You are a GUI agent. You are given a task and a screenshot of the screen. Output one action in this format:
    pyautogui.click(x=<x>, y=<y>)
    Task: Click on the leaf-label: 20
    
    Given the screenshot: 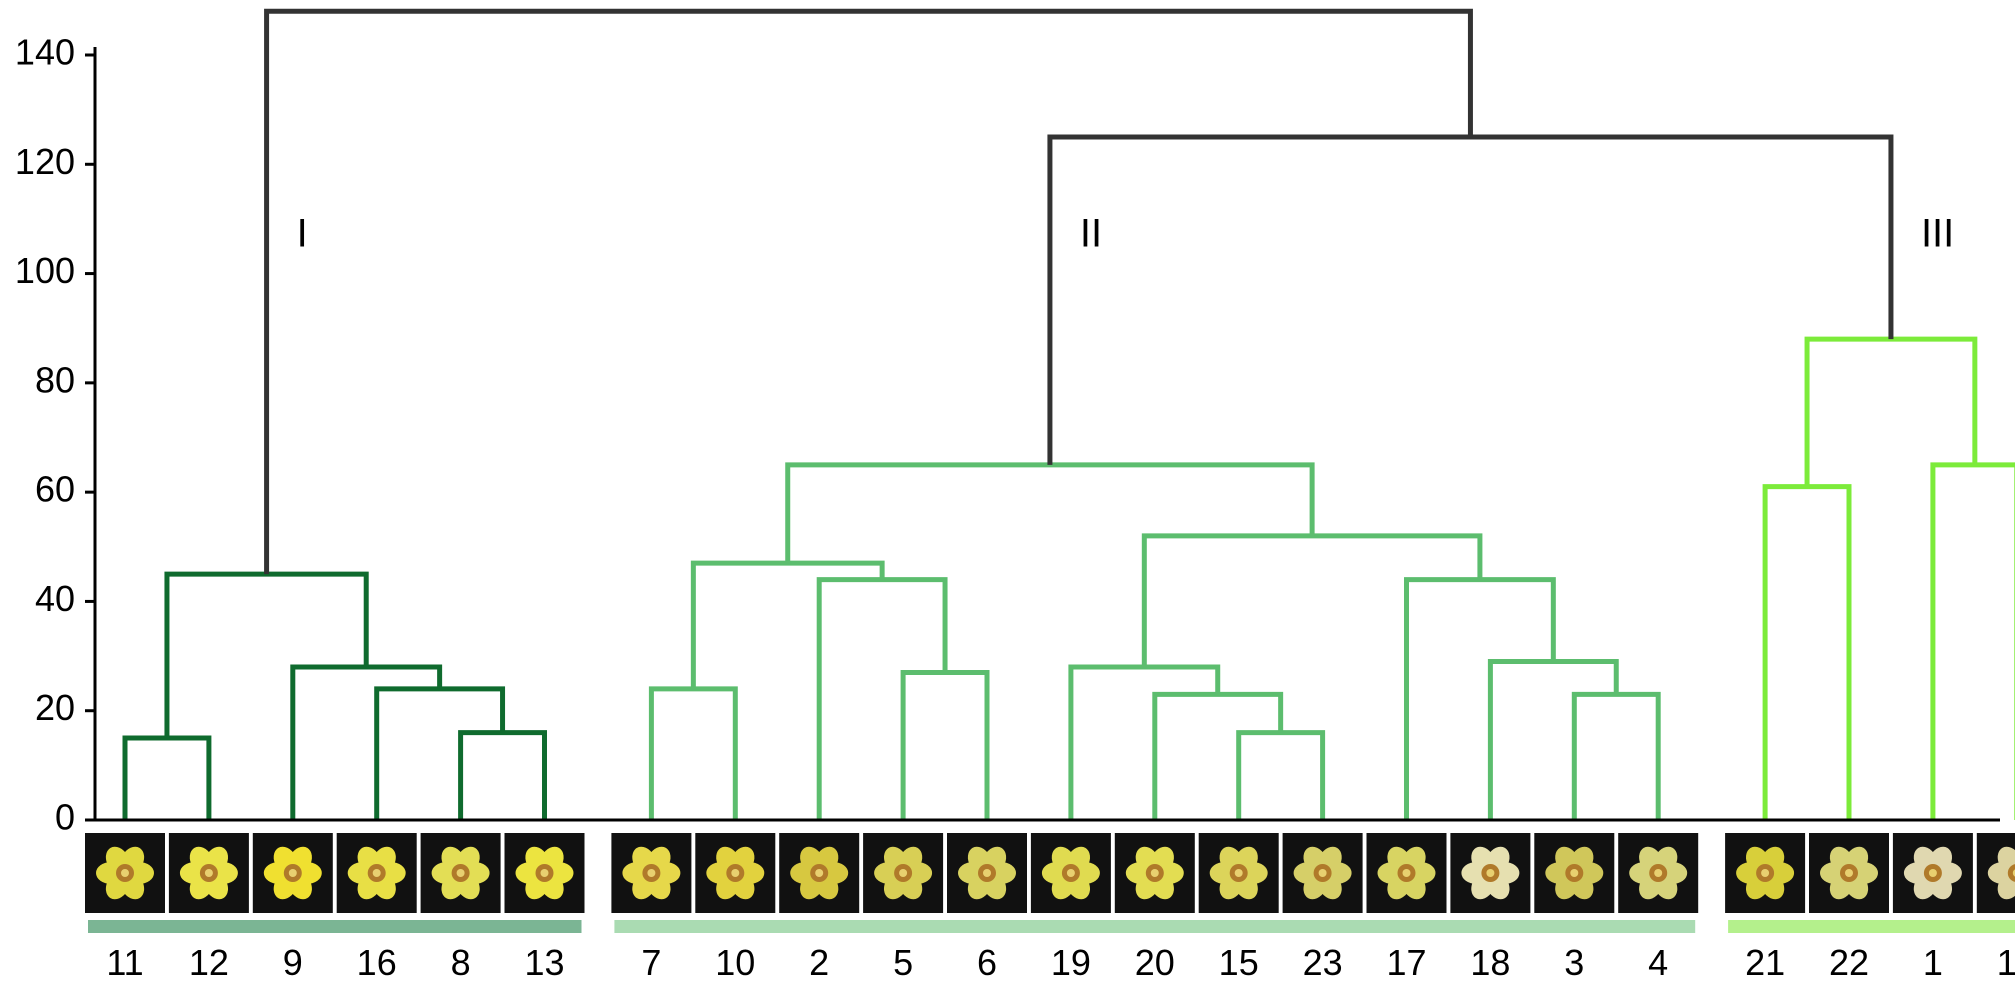 What is the action you would take?
    pyautogui.click(x=1155, y=962)
    